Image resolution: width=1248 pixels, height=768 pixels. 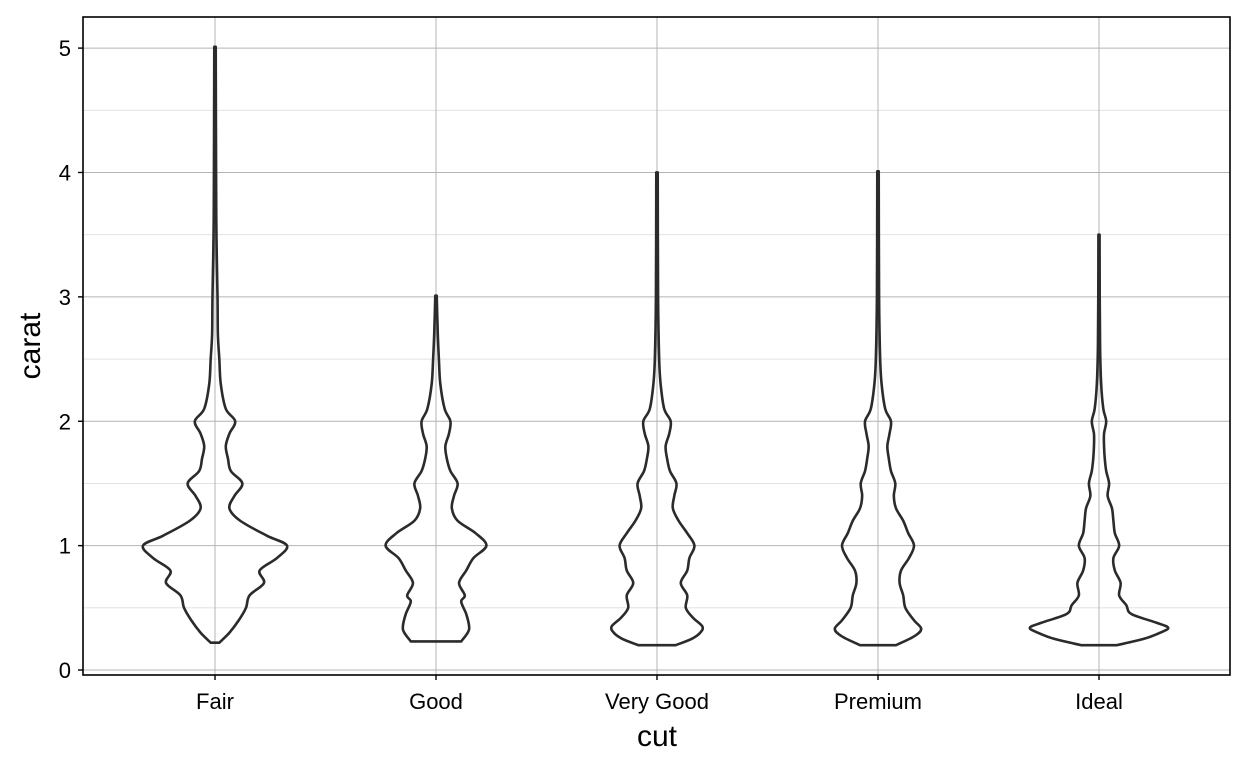 I want to click on y-tick-label: 5, so click(x=65, y=48).